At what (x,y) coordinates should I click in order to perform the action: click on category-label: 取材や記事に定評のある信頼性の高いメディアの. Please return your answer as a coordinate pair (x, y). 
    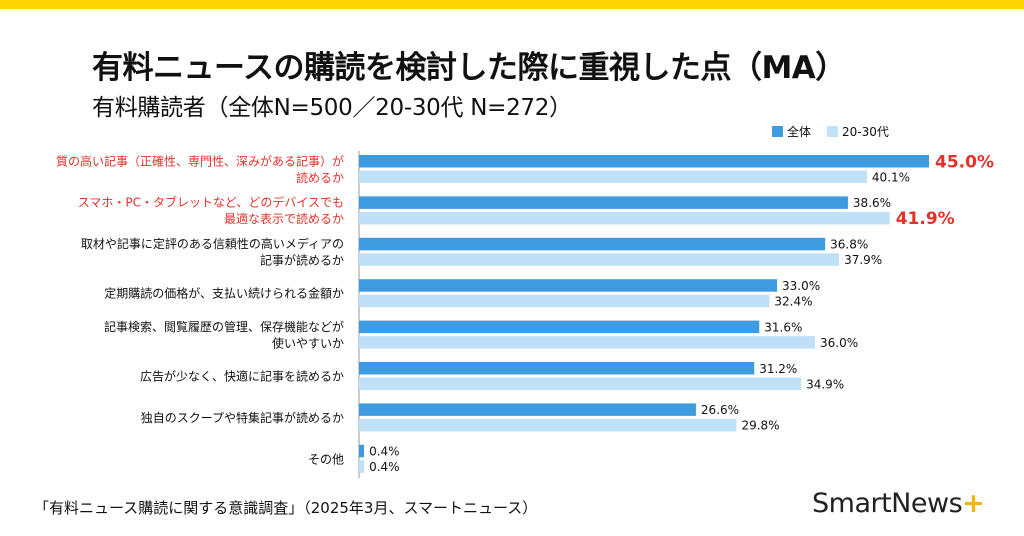
    Looking at the image, I should click on (212, 243).